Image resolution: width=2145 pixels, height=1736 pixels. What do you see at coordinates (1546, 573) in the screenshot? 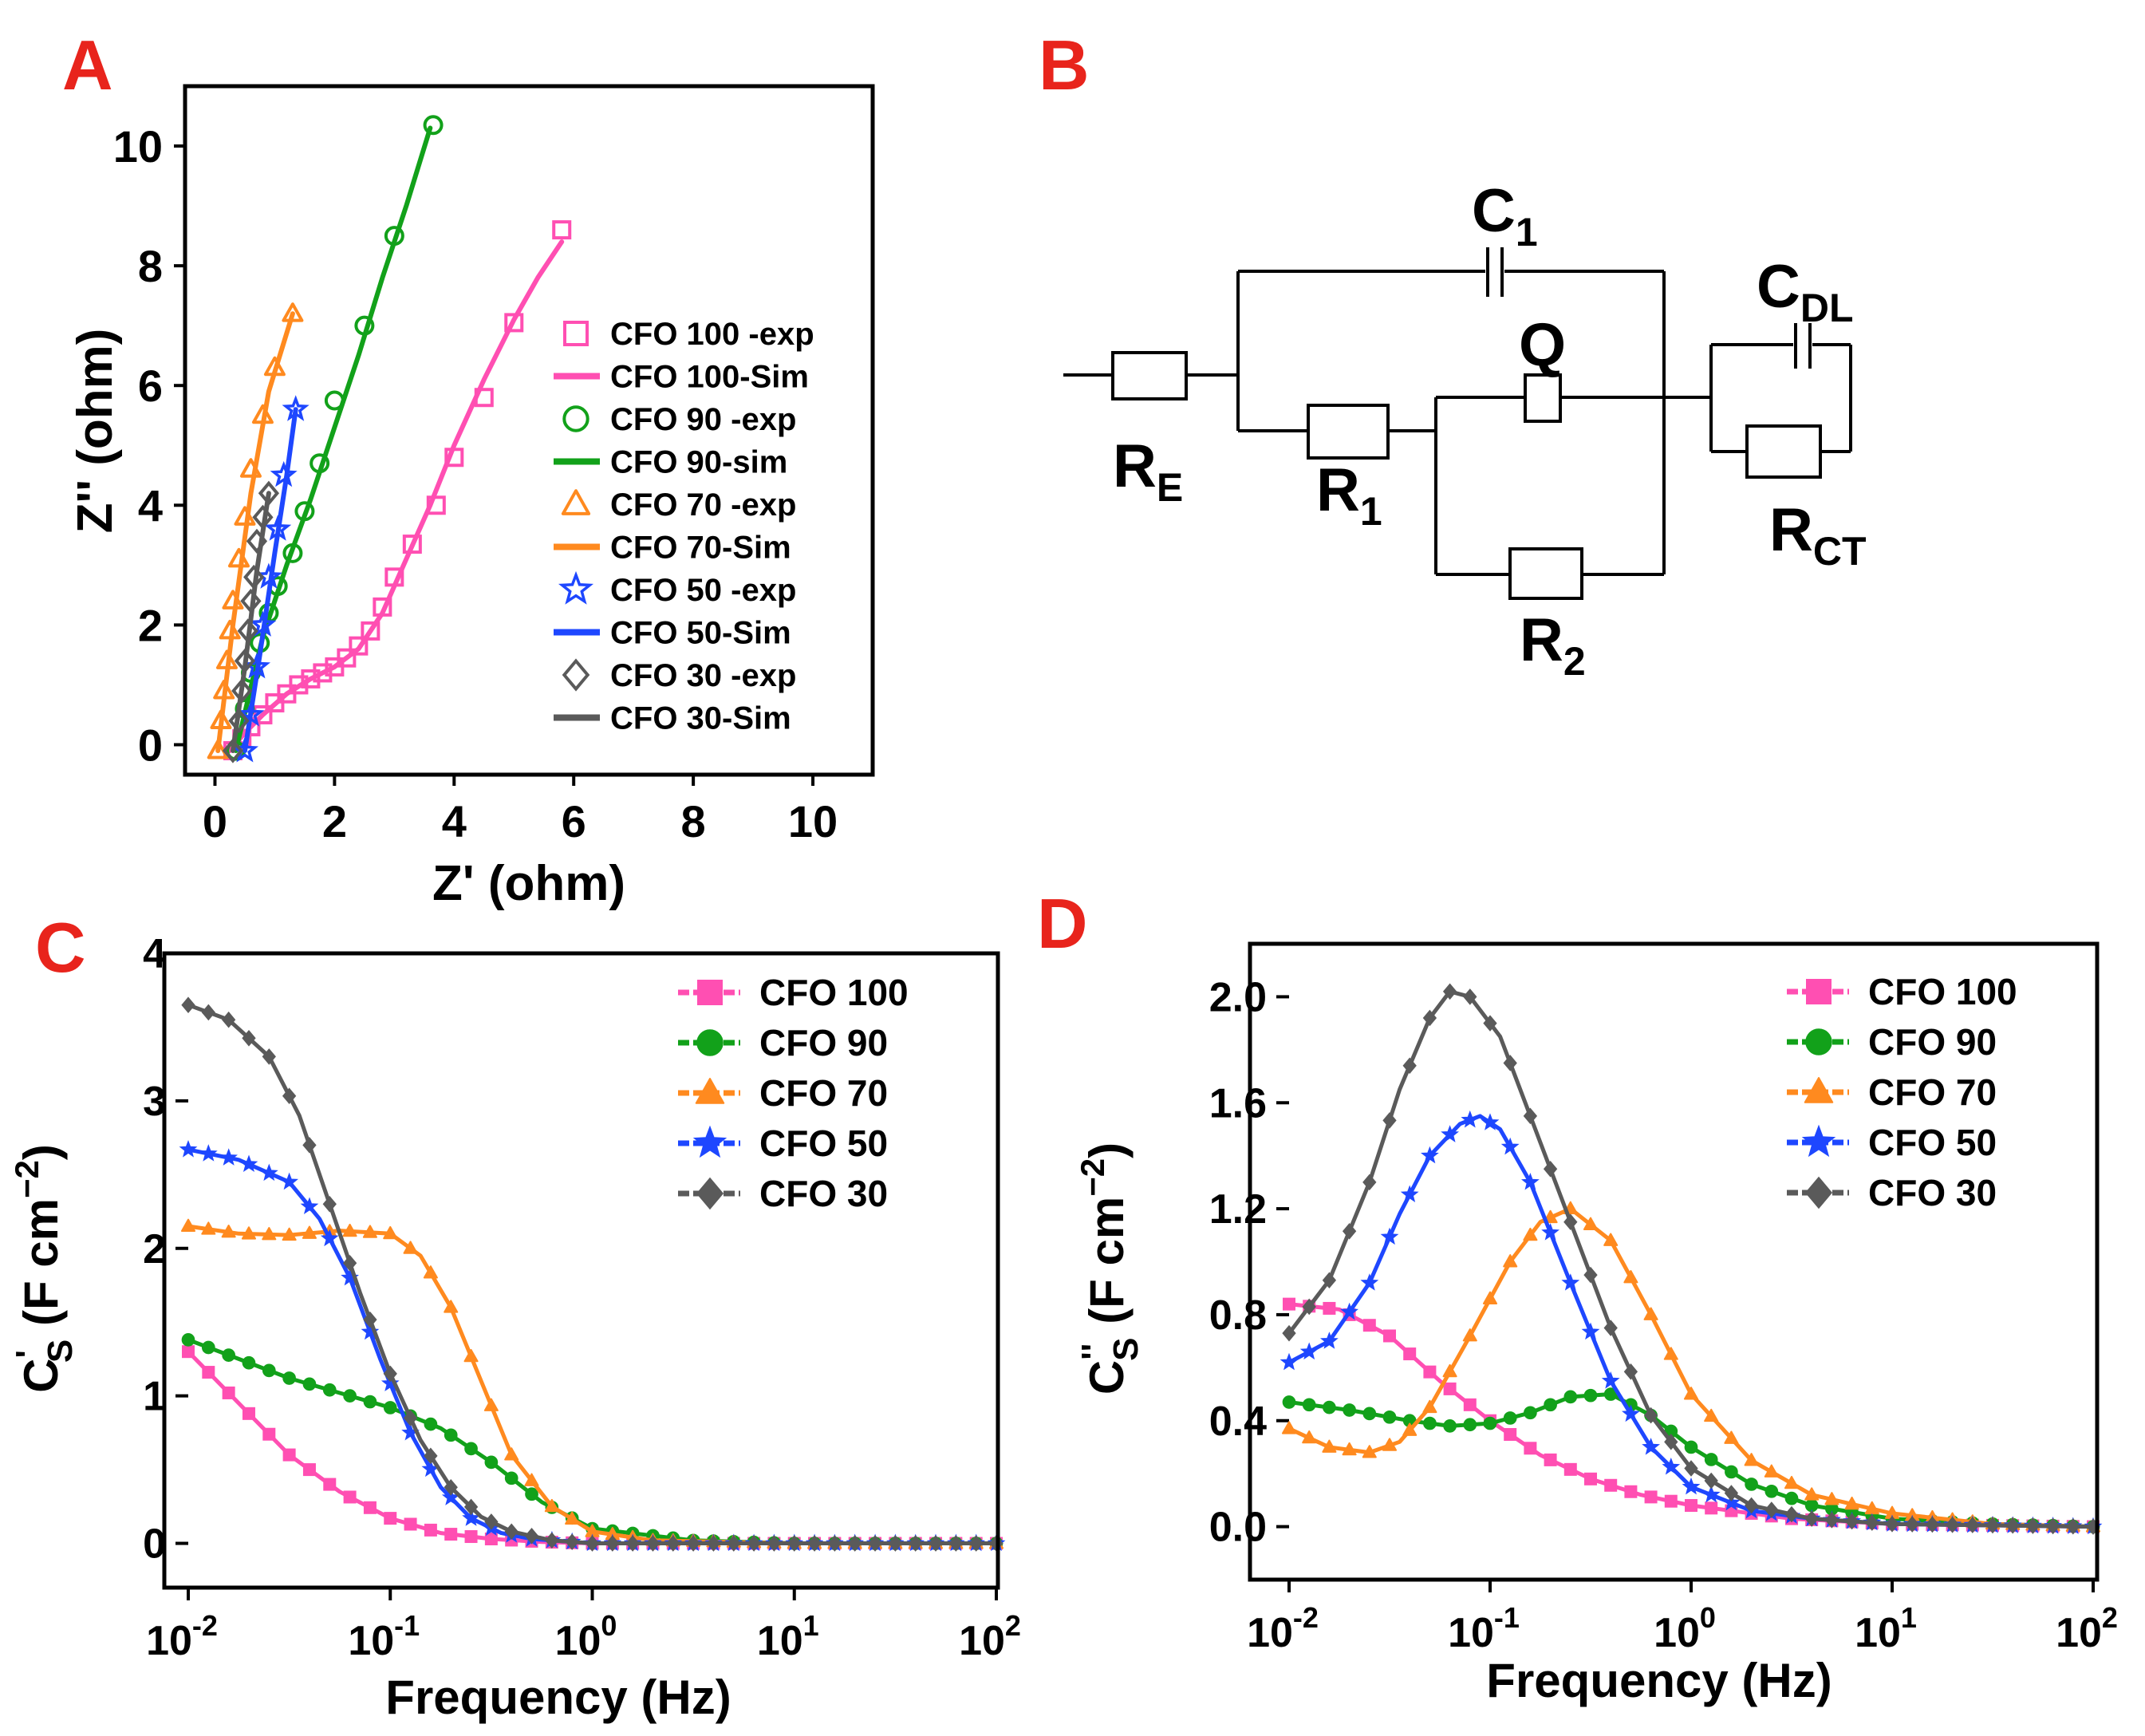
I see `resistor-r2` at bounding box center [1546, 573].